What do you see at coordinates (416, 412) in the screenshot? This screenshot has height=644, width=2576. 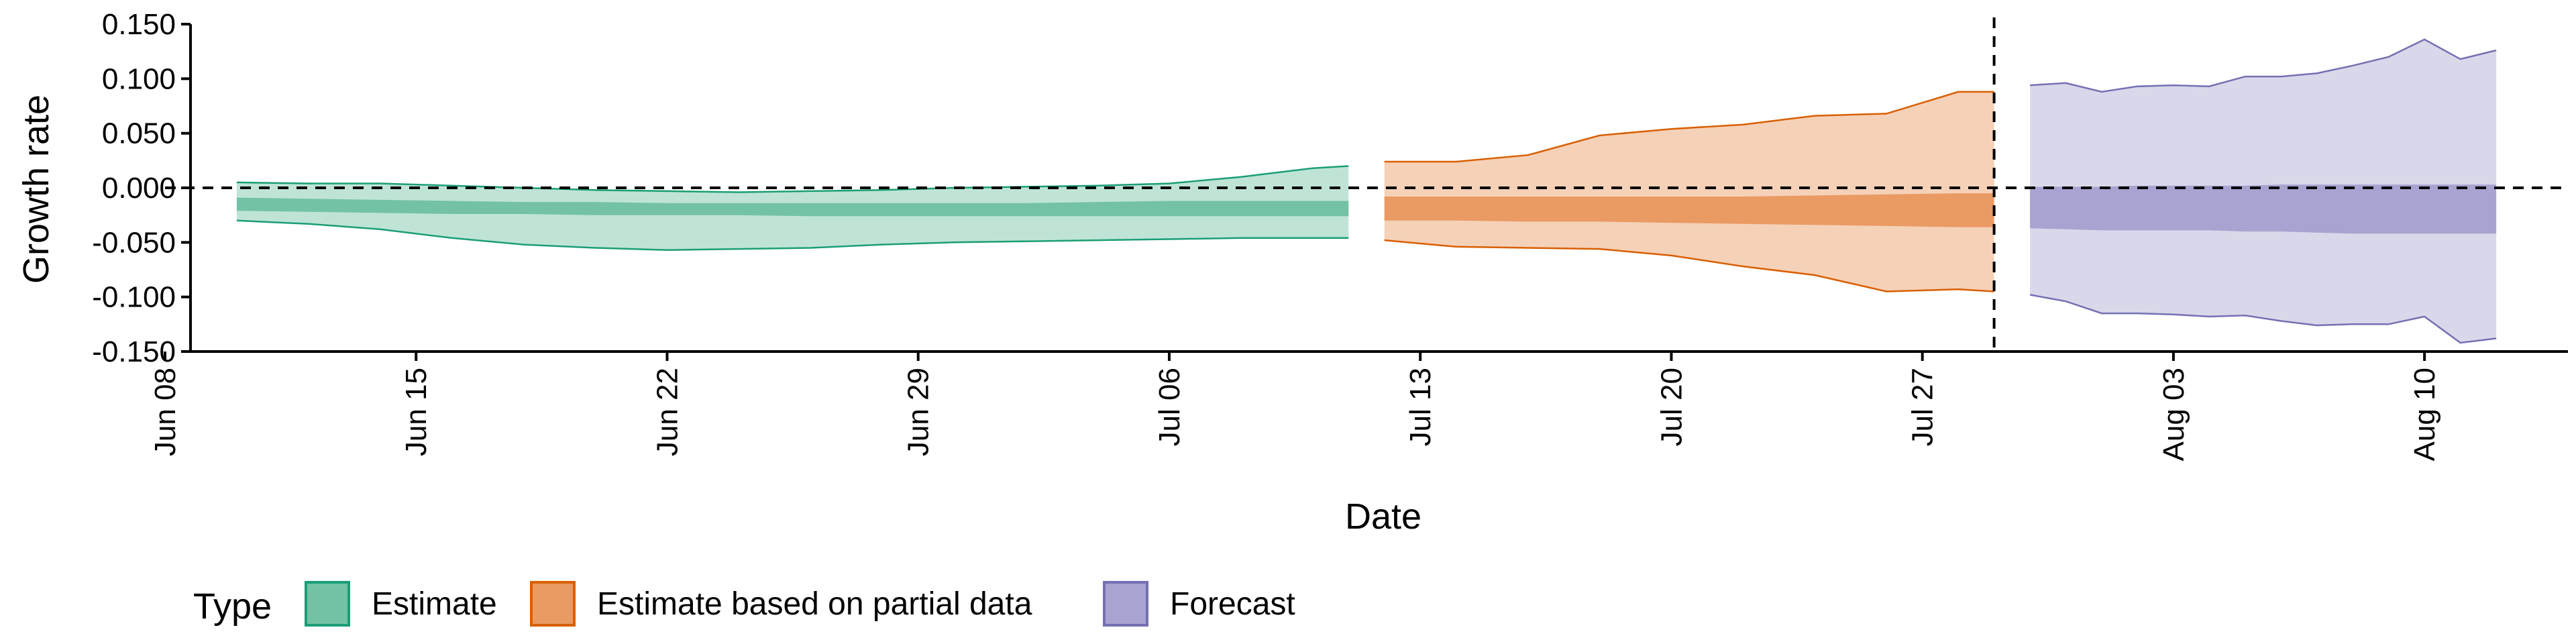 I see `x-tick-label: Jun 15` at bounding box center [416, 412].